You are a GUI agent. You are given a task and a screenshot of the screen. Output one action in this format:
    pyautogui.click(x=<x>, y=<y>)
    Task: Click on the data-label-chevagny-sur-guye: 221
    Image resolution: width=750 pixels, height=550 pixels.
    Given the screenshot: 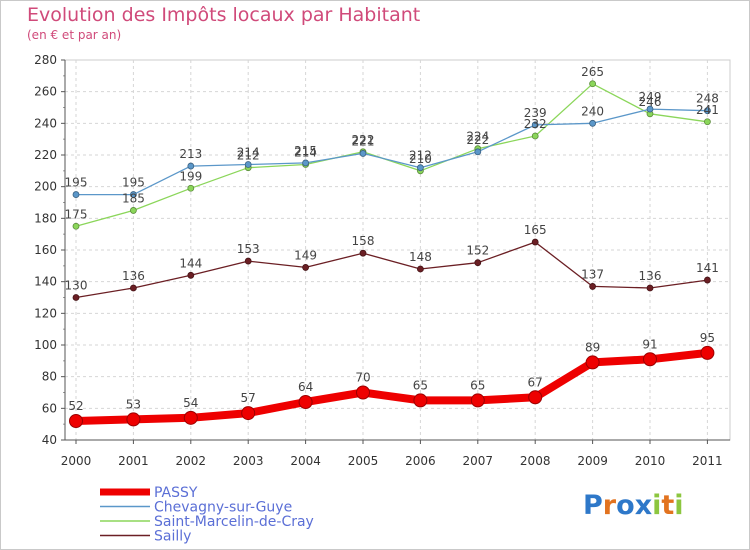 What is the action you would take?
    pyautogui.click(x=363, y=141)
    